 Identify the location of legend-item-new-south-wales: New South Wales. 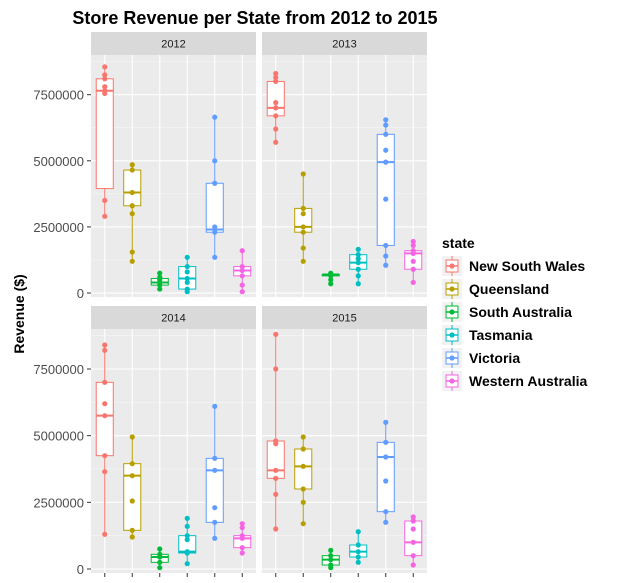
(513, 266).